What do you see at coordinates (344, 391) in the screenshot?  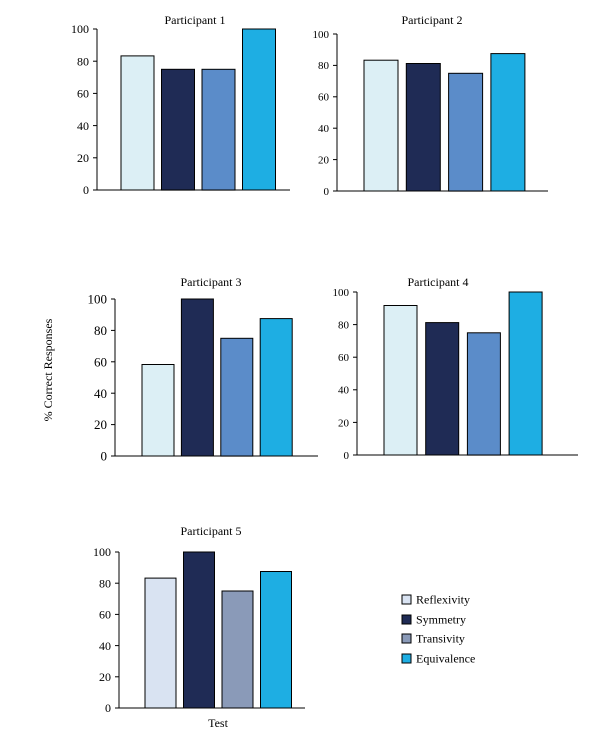 I see `y-tick-label-participant-4: 40` at bounding box center [344, 391].